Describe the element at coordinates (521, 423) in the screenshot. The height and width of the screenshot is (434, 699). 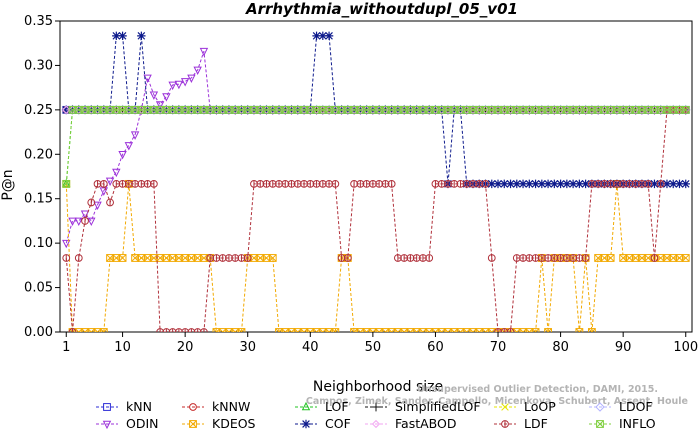
I see `legend-item-ldf: LDF` at that location.